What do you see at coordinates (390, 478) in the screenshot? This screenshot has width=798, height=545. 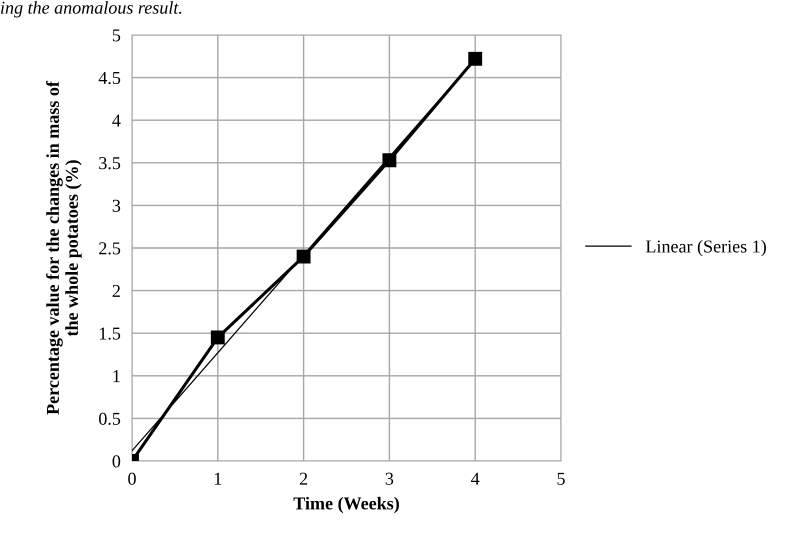 I see `x-tick-label: 3` at bounding box center [390, 478].